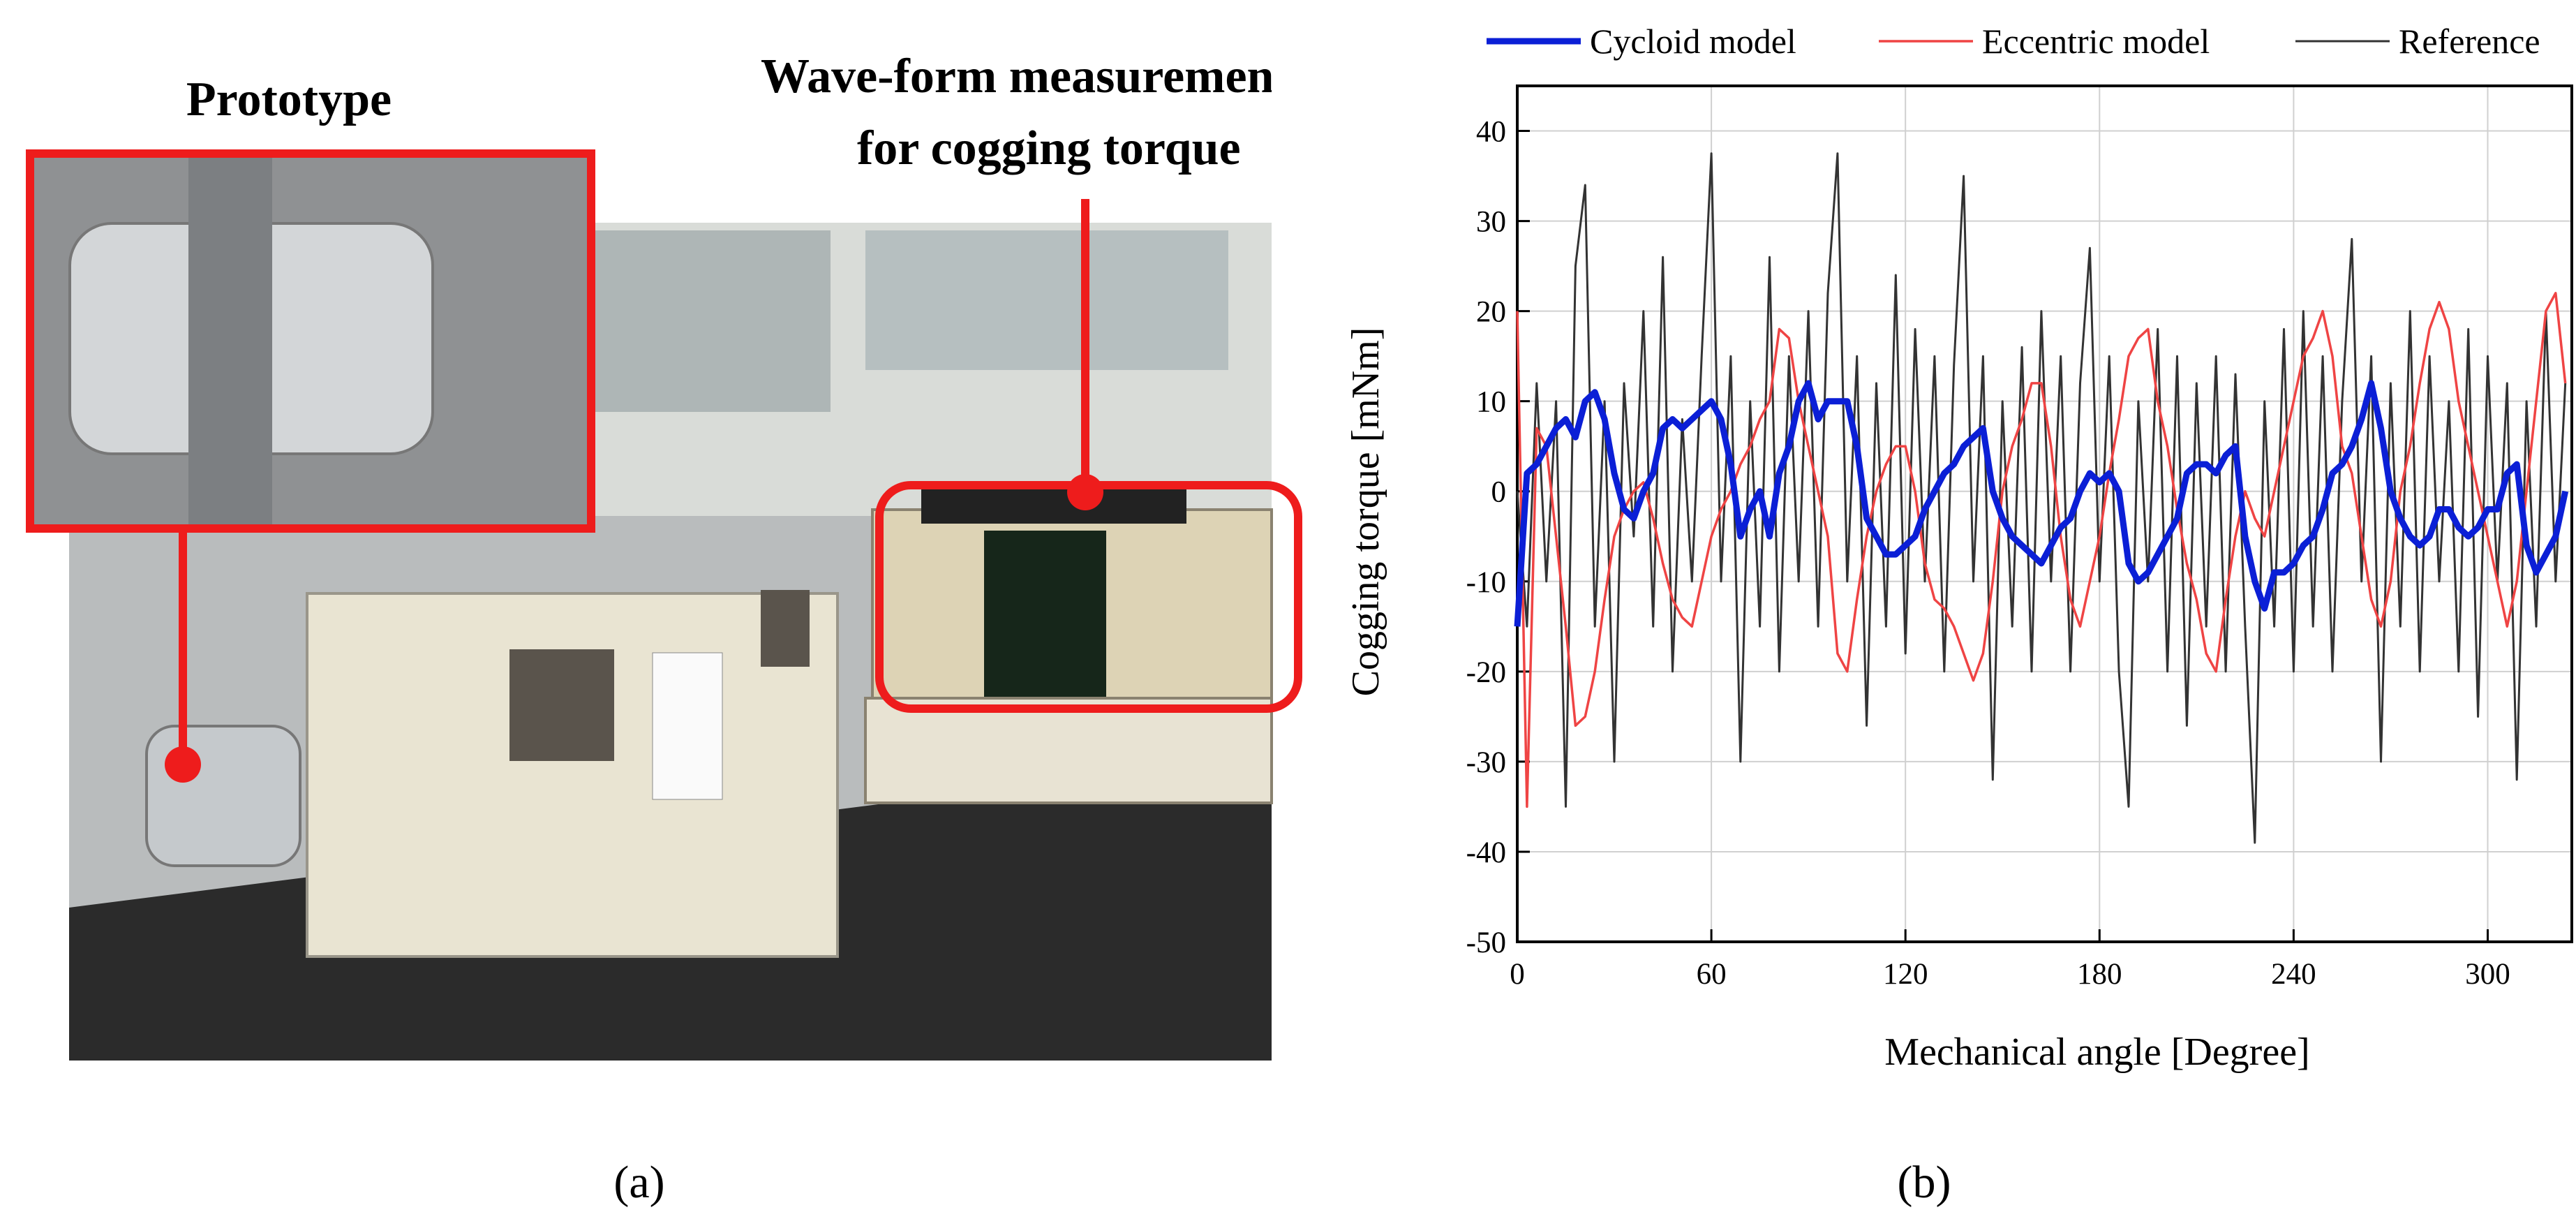  I want to click on y-tick-label: -50, so click(1486, 942).